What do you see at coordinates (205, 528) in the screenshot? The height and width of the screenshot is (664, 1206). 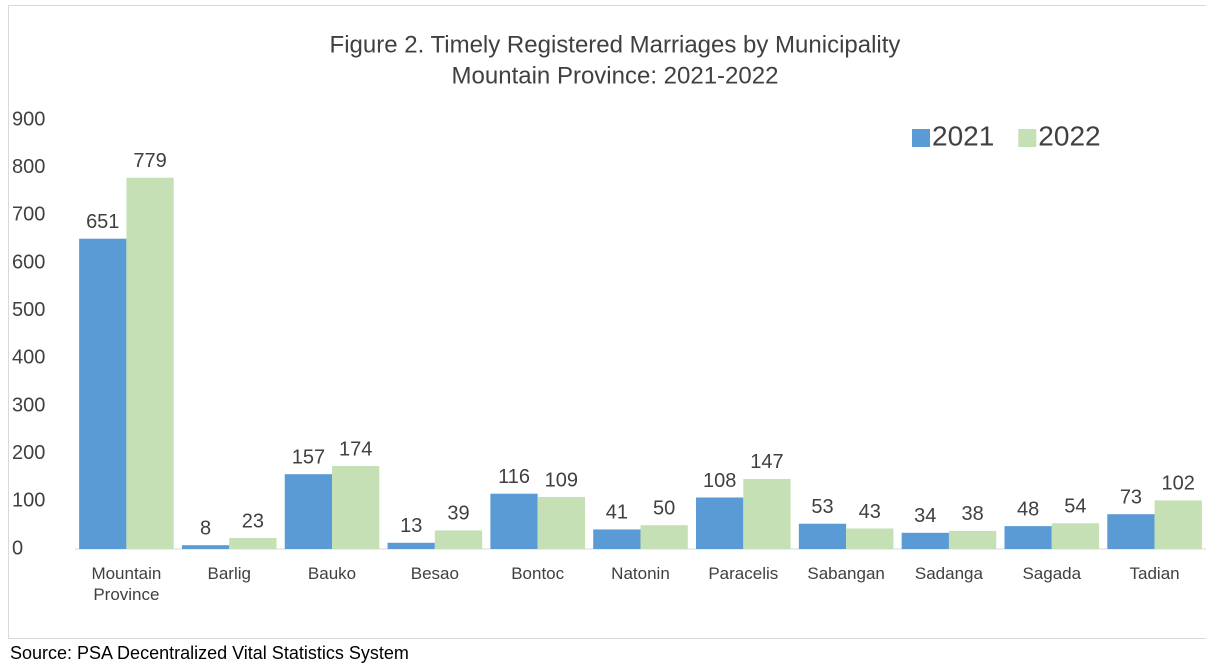 I see `data-label: 8` at bounding box center [205, 528].